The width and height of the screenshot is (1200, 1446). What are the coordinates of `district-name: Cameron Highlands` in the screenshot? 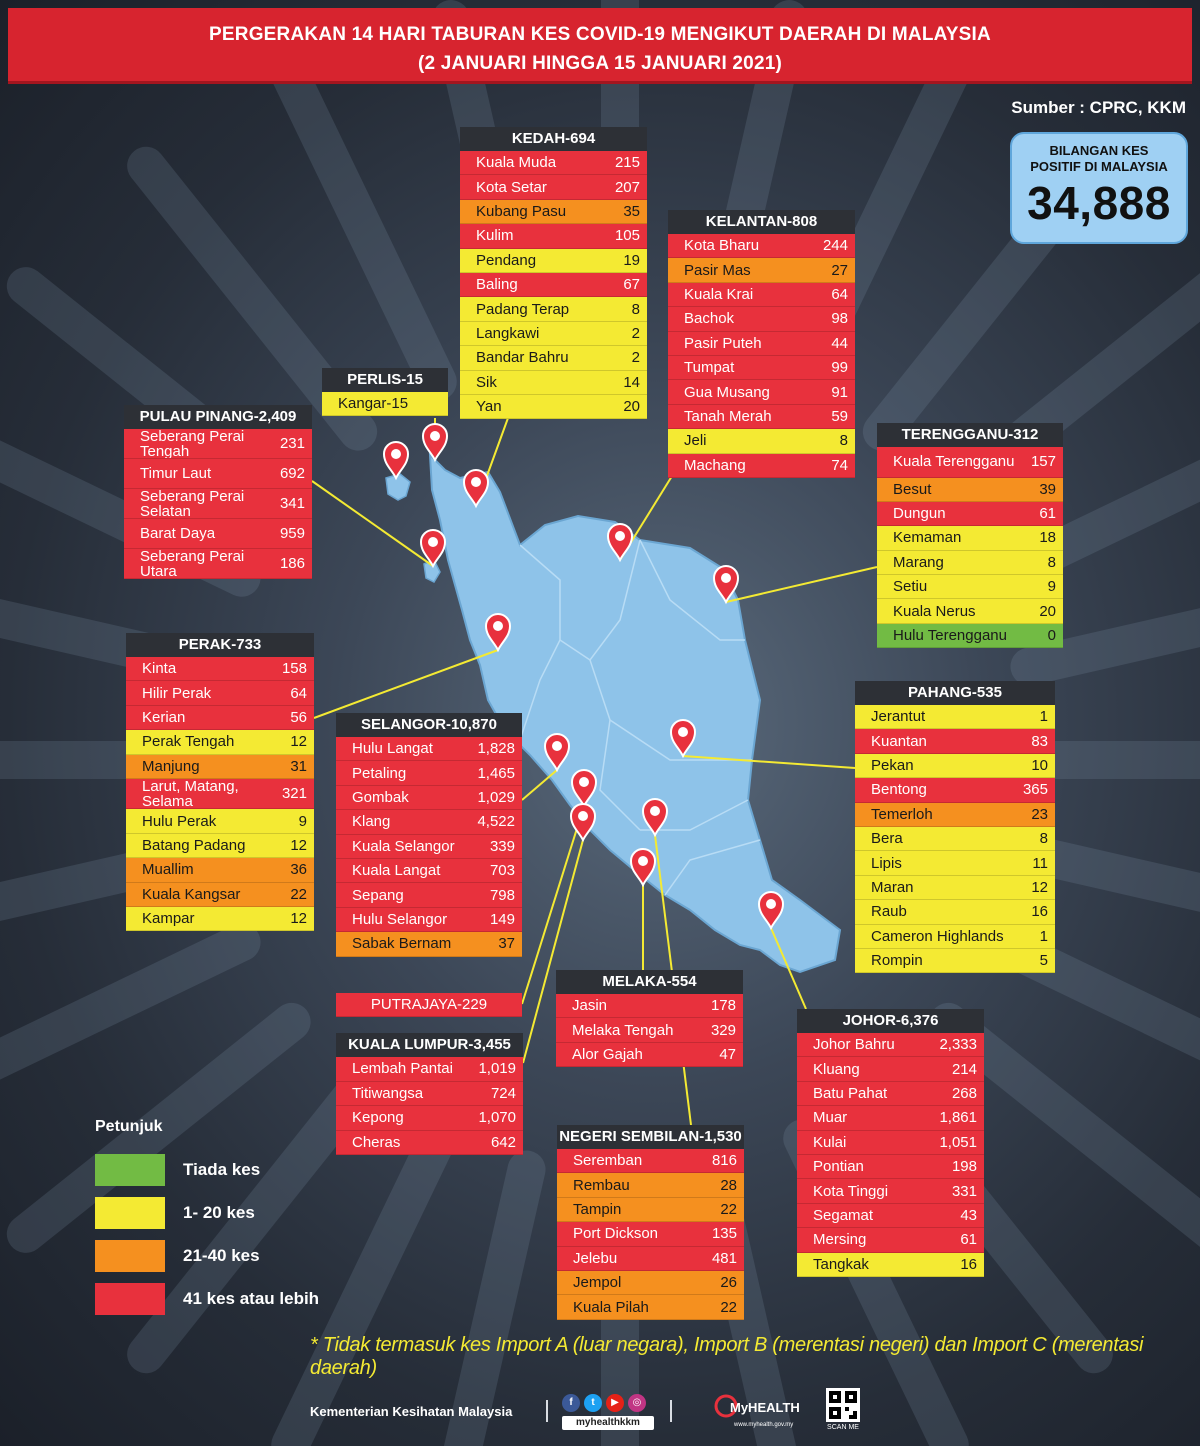 It's located at (937, 936).